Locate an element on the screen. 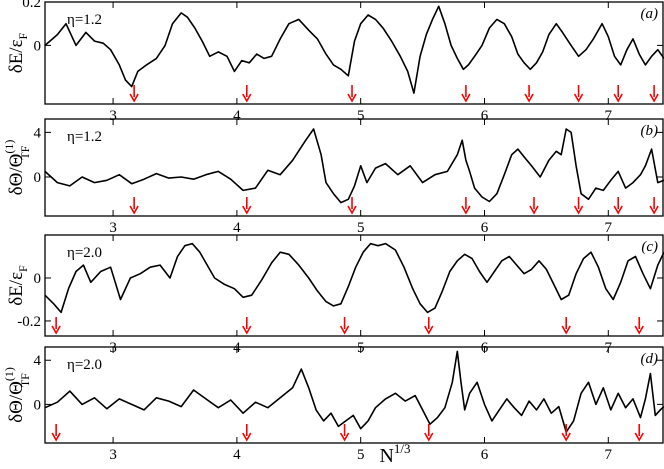  y-tick-label: 0.2 is located at coordinates (31, 5).